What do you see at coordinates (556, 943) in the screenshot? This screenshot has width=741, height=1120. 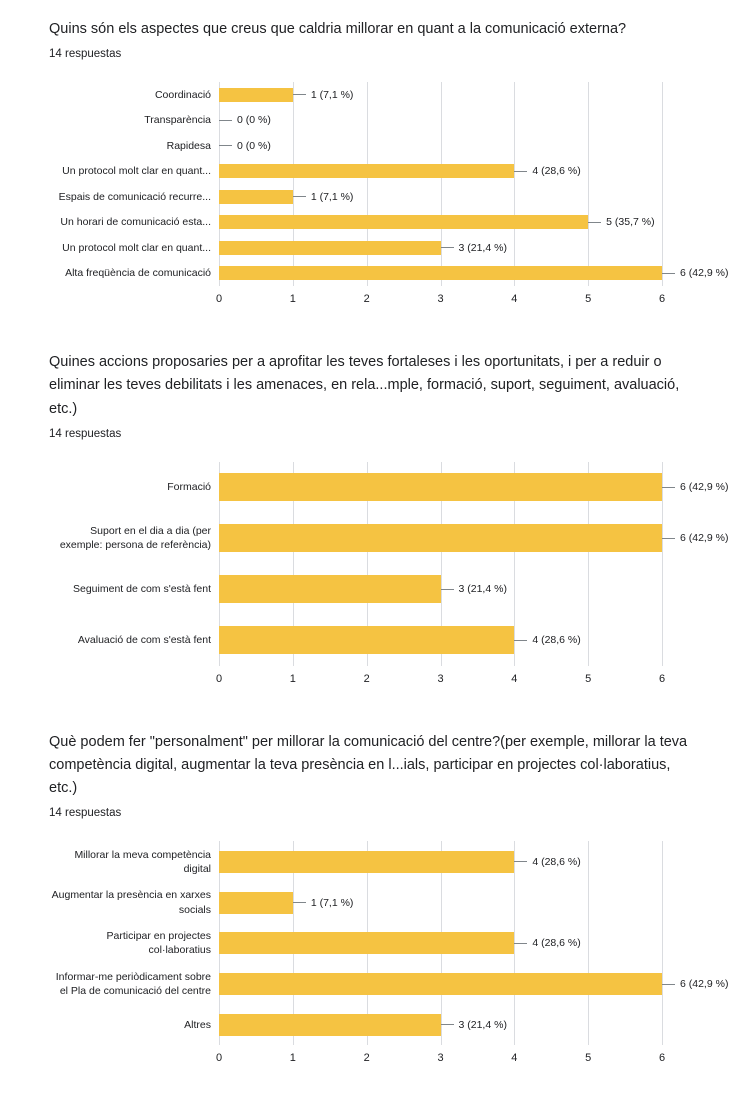 I see `value-label: 4 (28,6 %)` at bounding box center [556, 943].